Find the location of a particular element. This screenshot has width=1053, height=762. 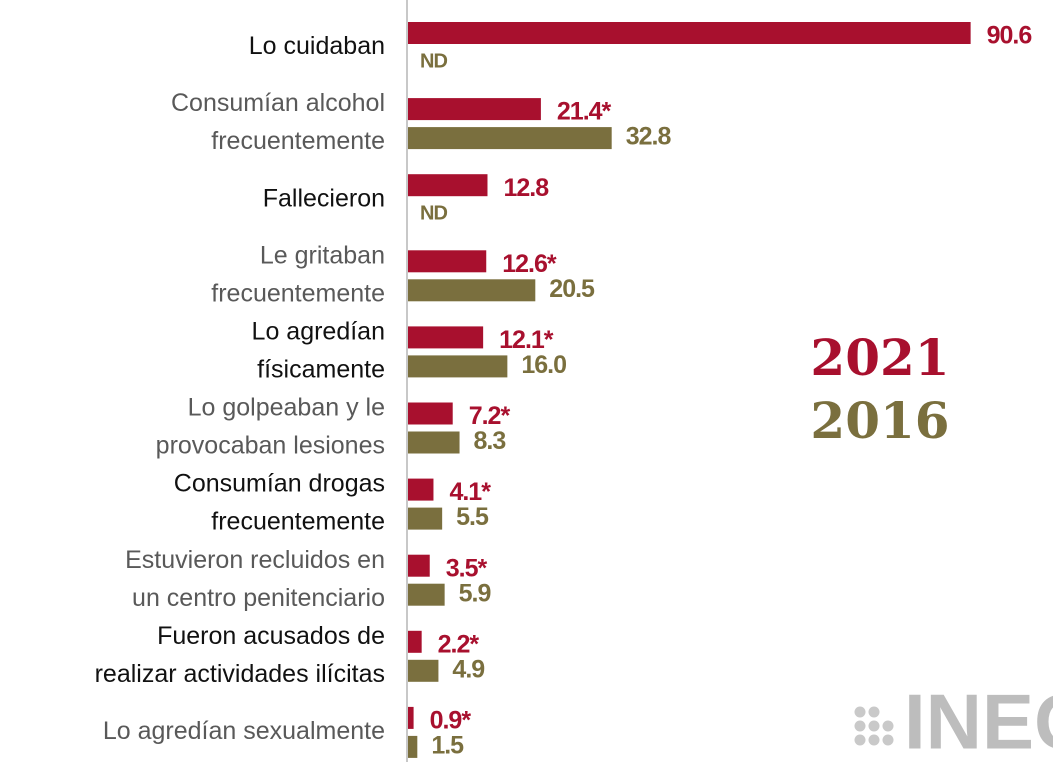

value-label: 12.1* is located at coordinates (526, 340).